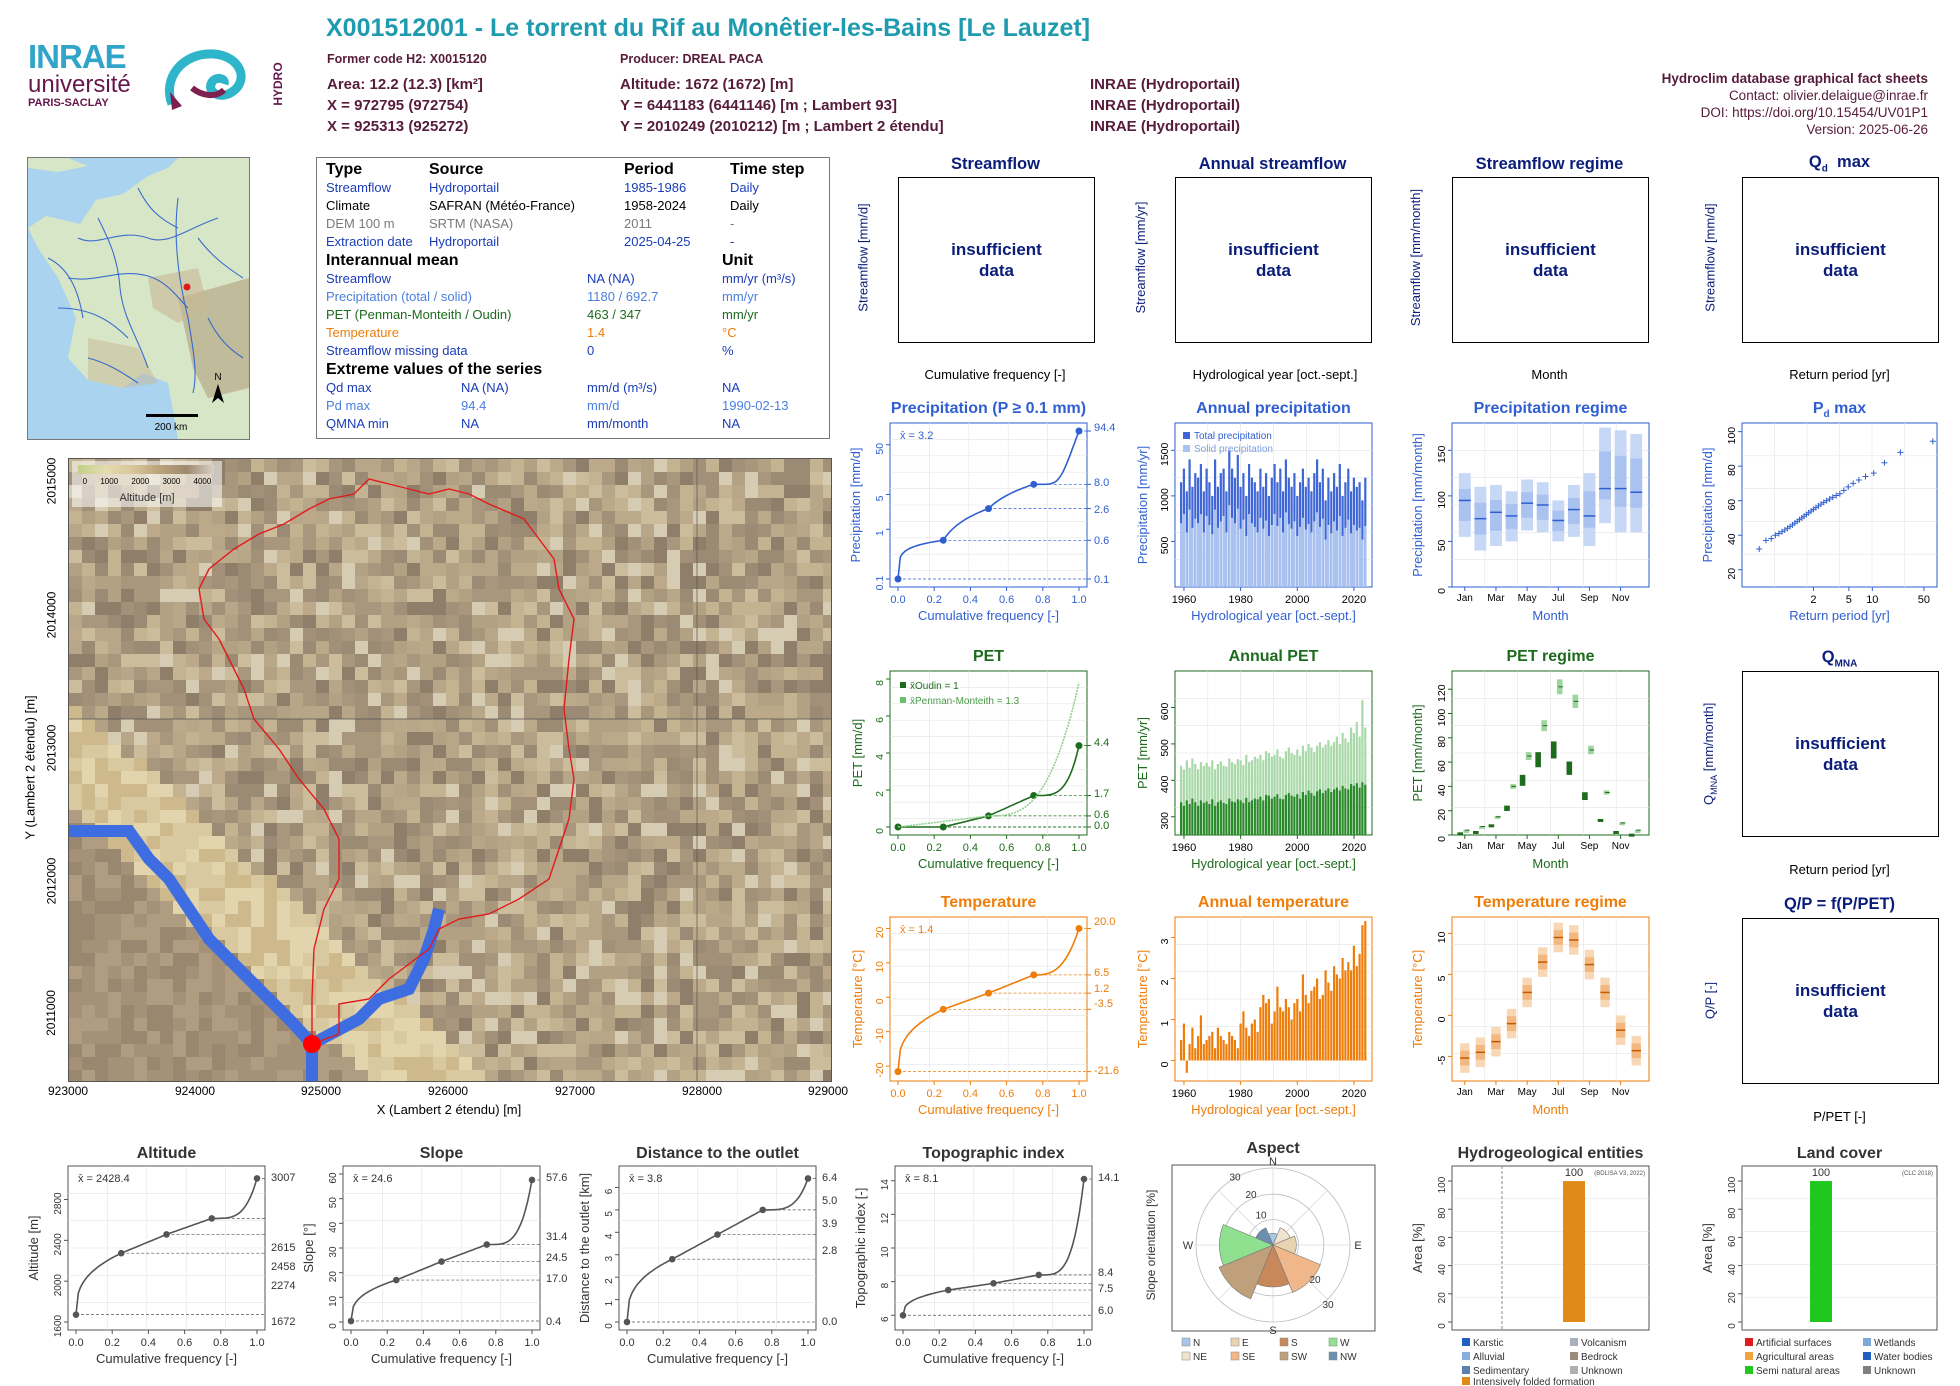 The image size is (1960, 1386). I want to click on annual-streamflow-xlabel: Hydrological year [oct.-sept.], so click(1275, 374).